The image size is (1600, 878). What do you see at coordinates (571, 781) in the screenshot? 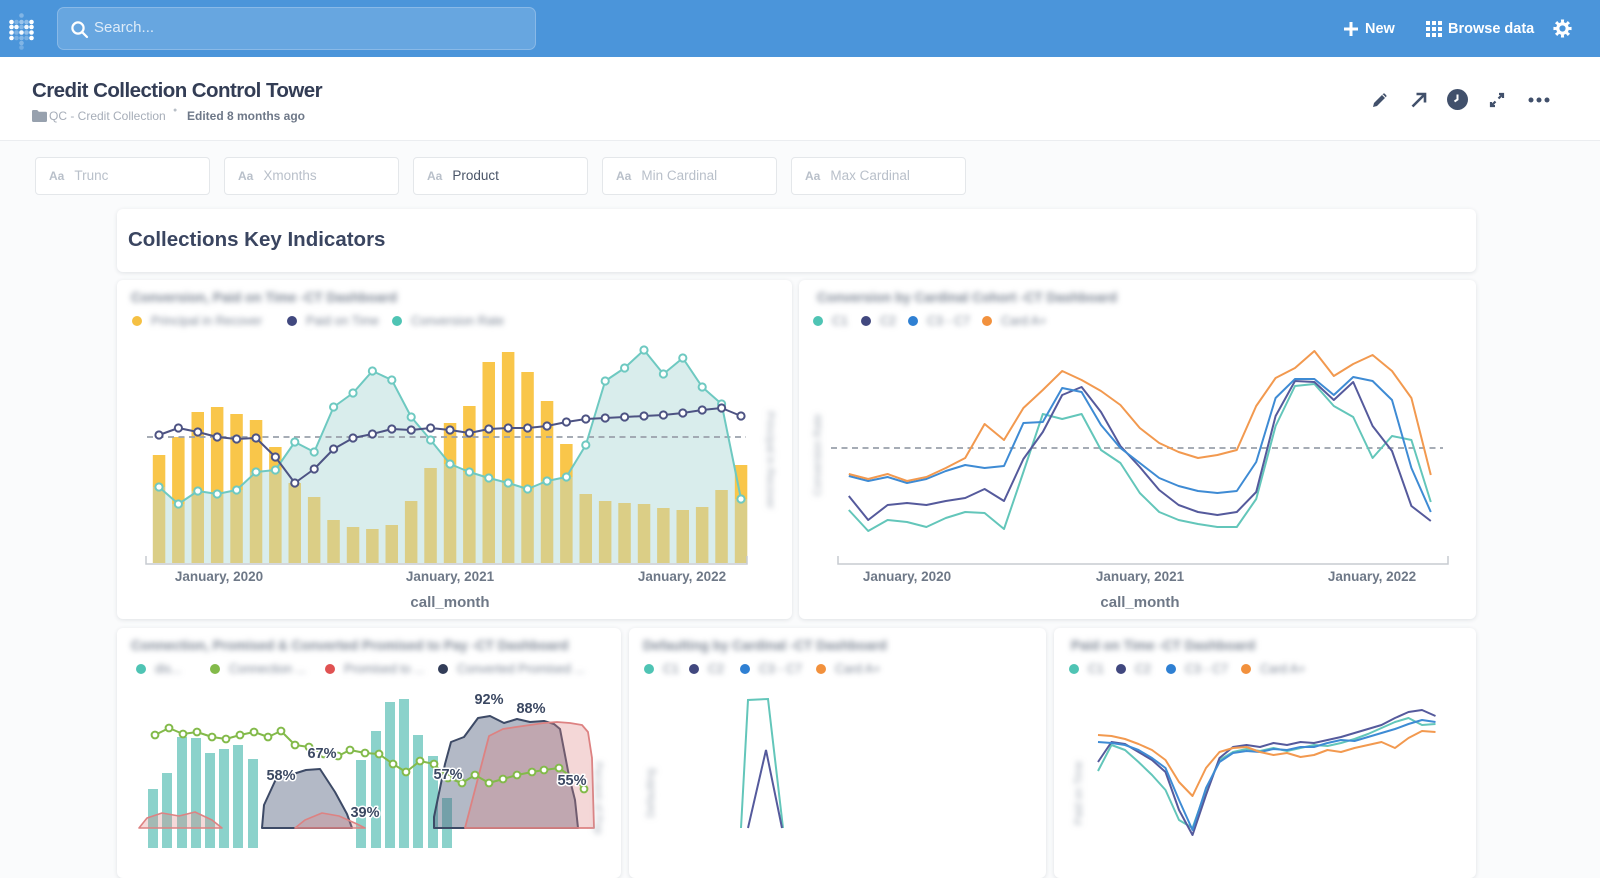
I see `svg-text: 55%` at bounding box center [571, 781].